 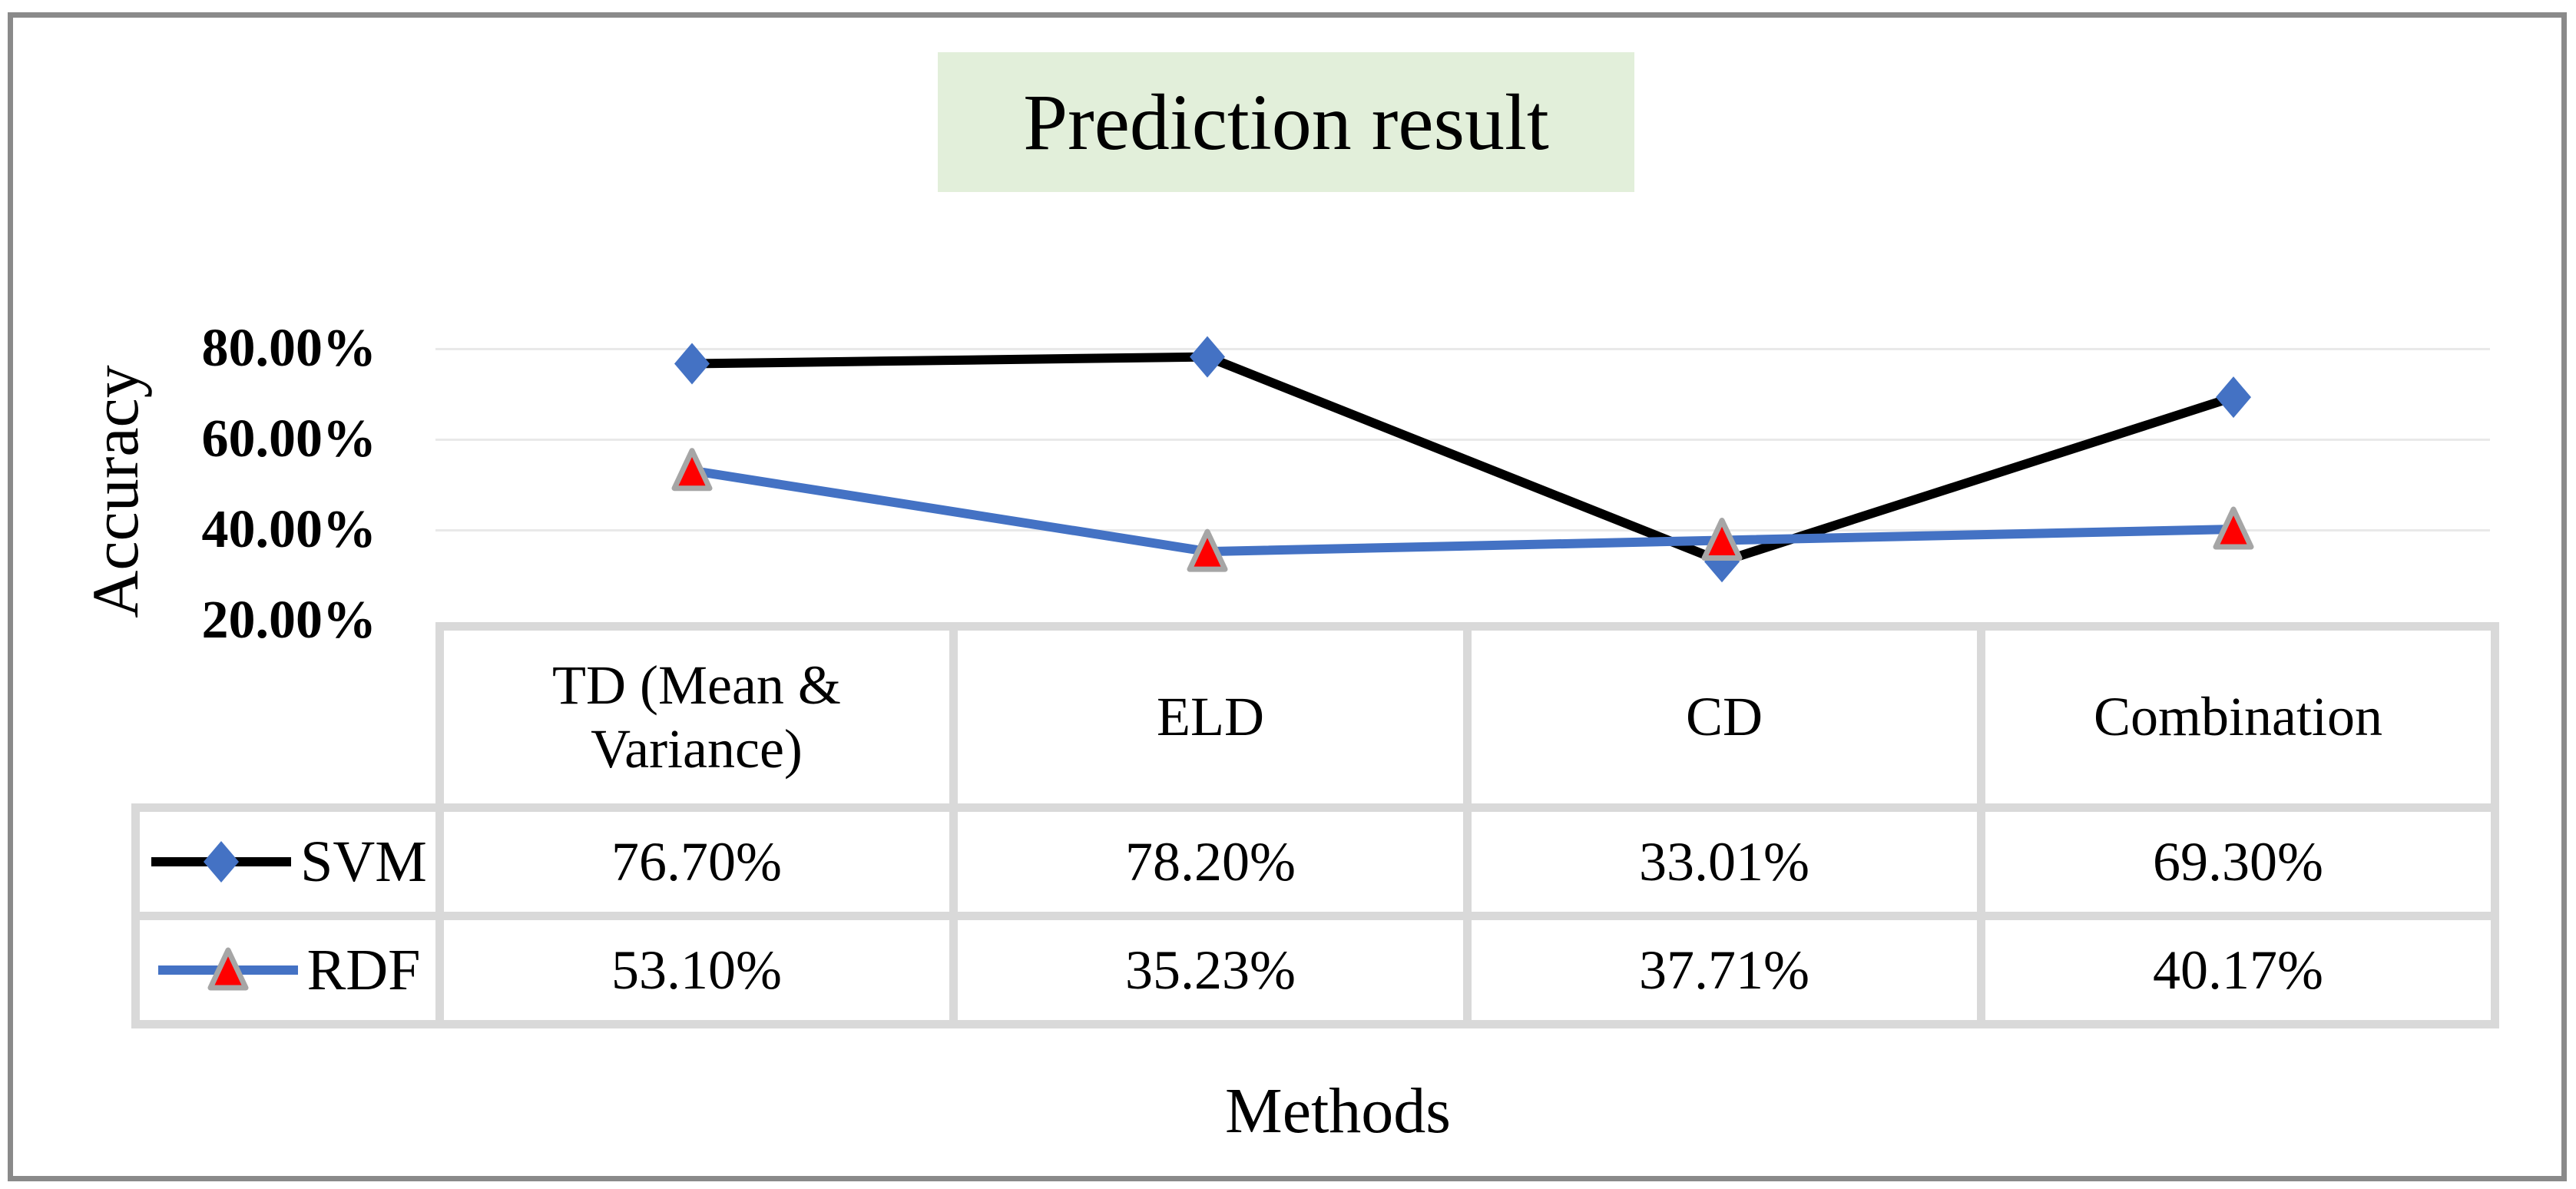 I want to click on triangle-marker, so click(x=228, y=969).